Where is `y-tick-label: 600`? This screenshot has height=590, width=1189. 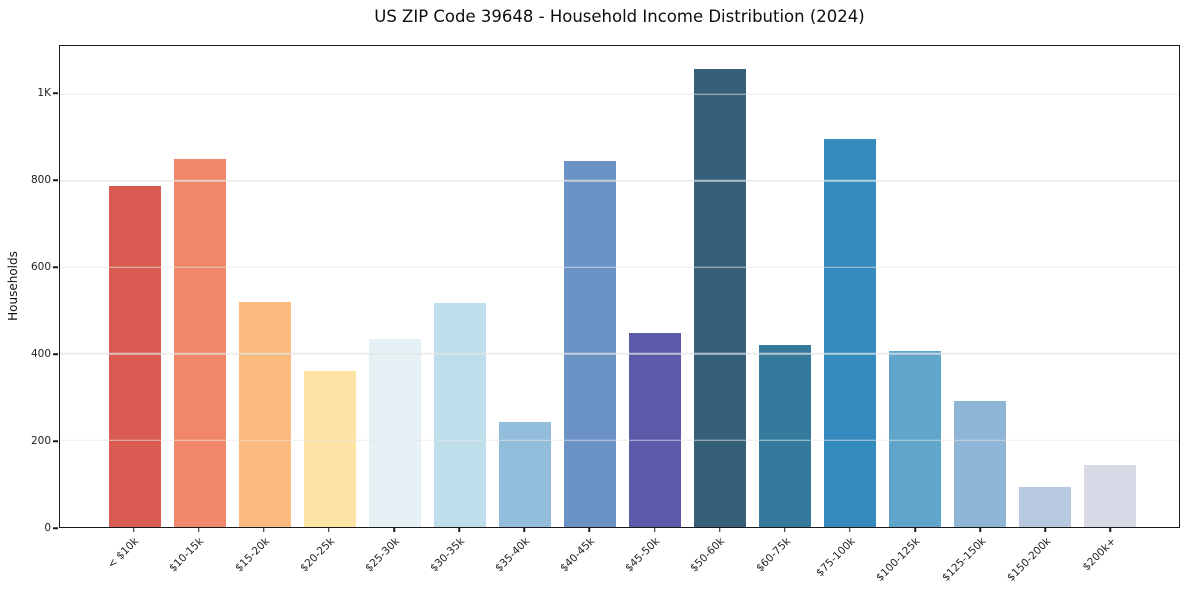
y-tick-label: 600 is located at coordinates (40, 266).